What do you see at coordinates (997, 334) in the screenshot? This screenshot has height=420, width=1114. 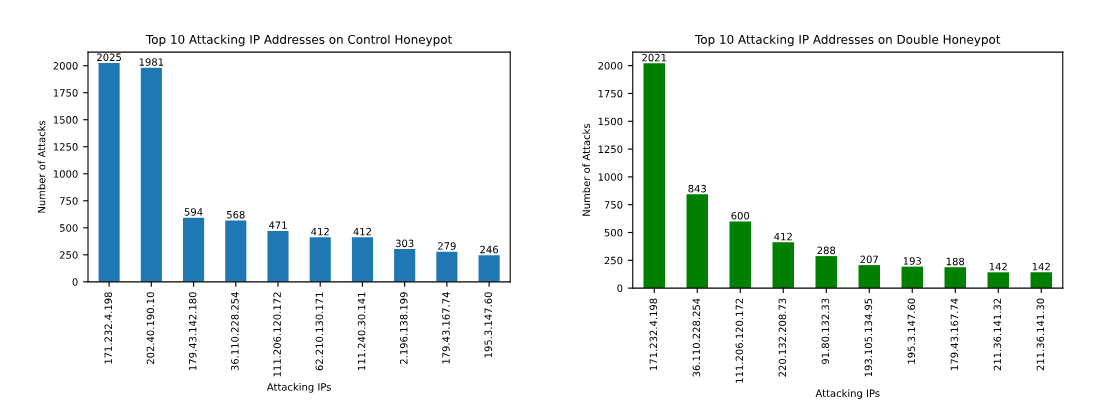 I see `x-tick-label: 211.36.141.32` at bounding box center [997, 334].